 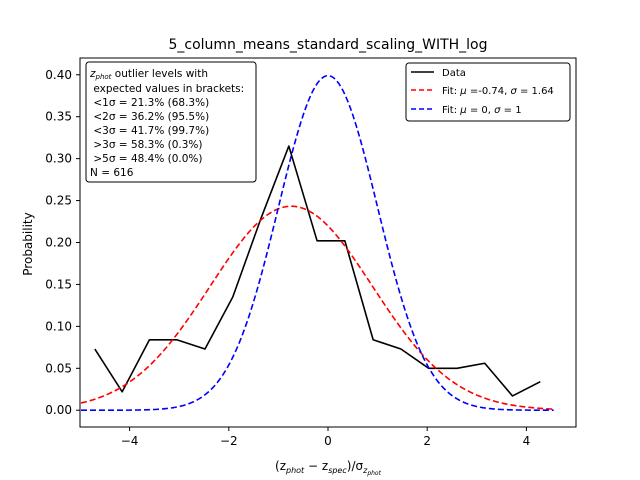 What do you see at coordinates (149, 131) in the screenshot?
I see `annotation-line: <3σ = 41.7% (99.7%)` at bounding box center [149, 131].